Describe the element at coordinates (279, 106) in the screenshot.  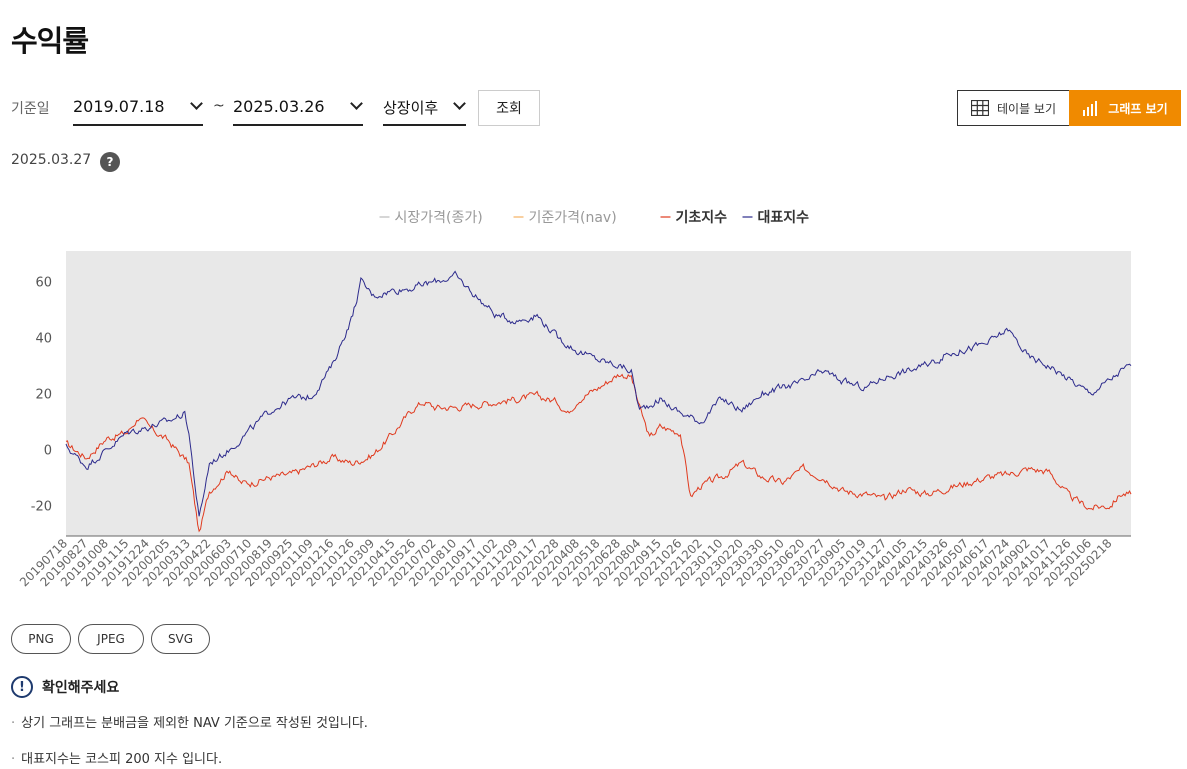
I see `end-date-value: 2025.03.26` at that location.